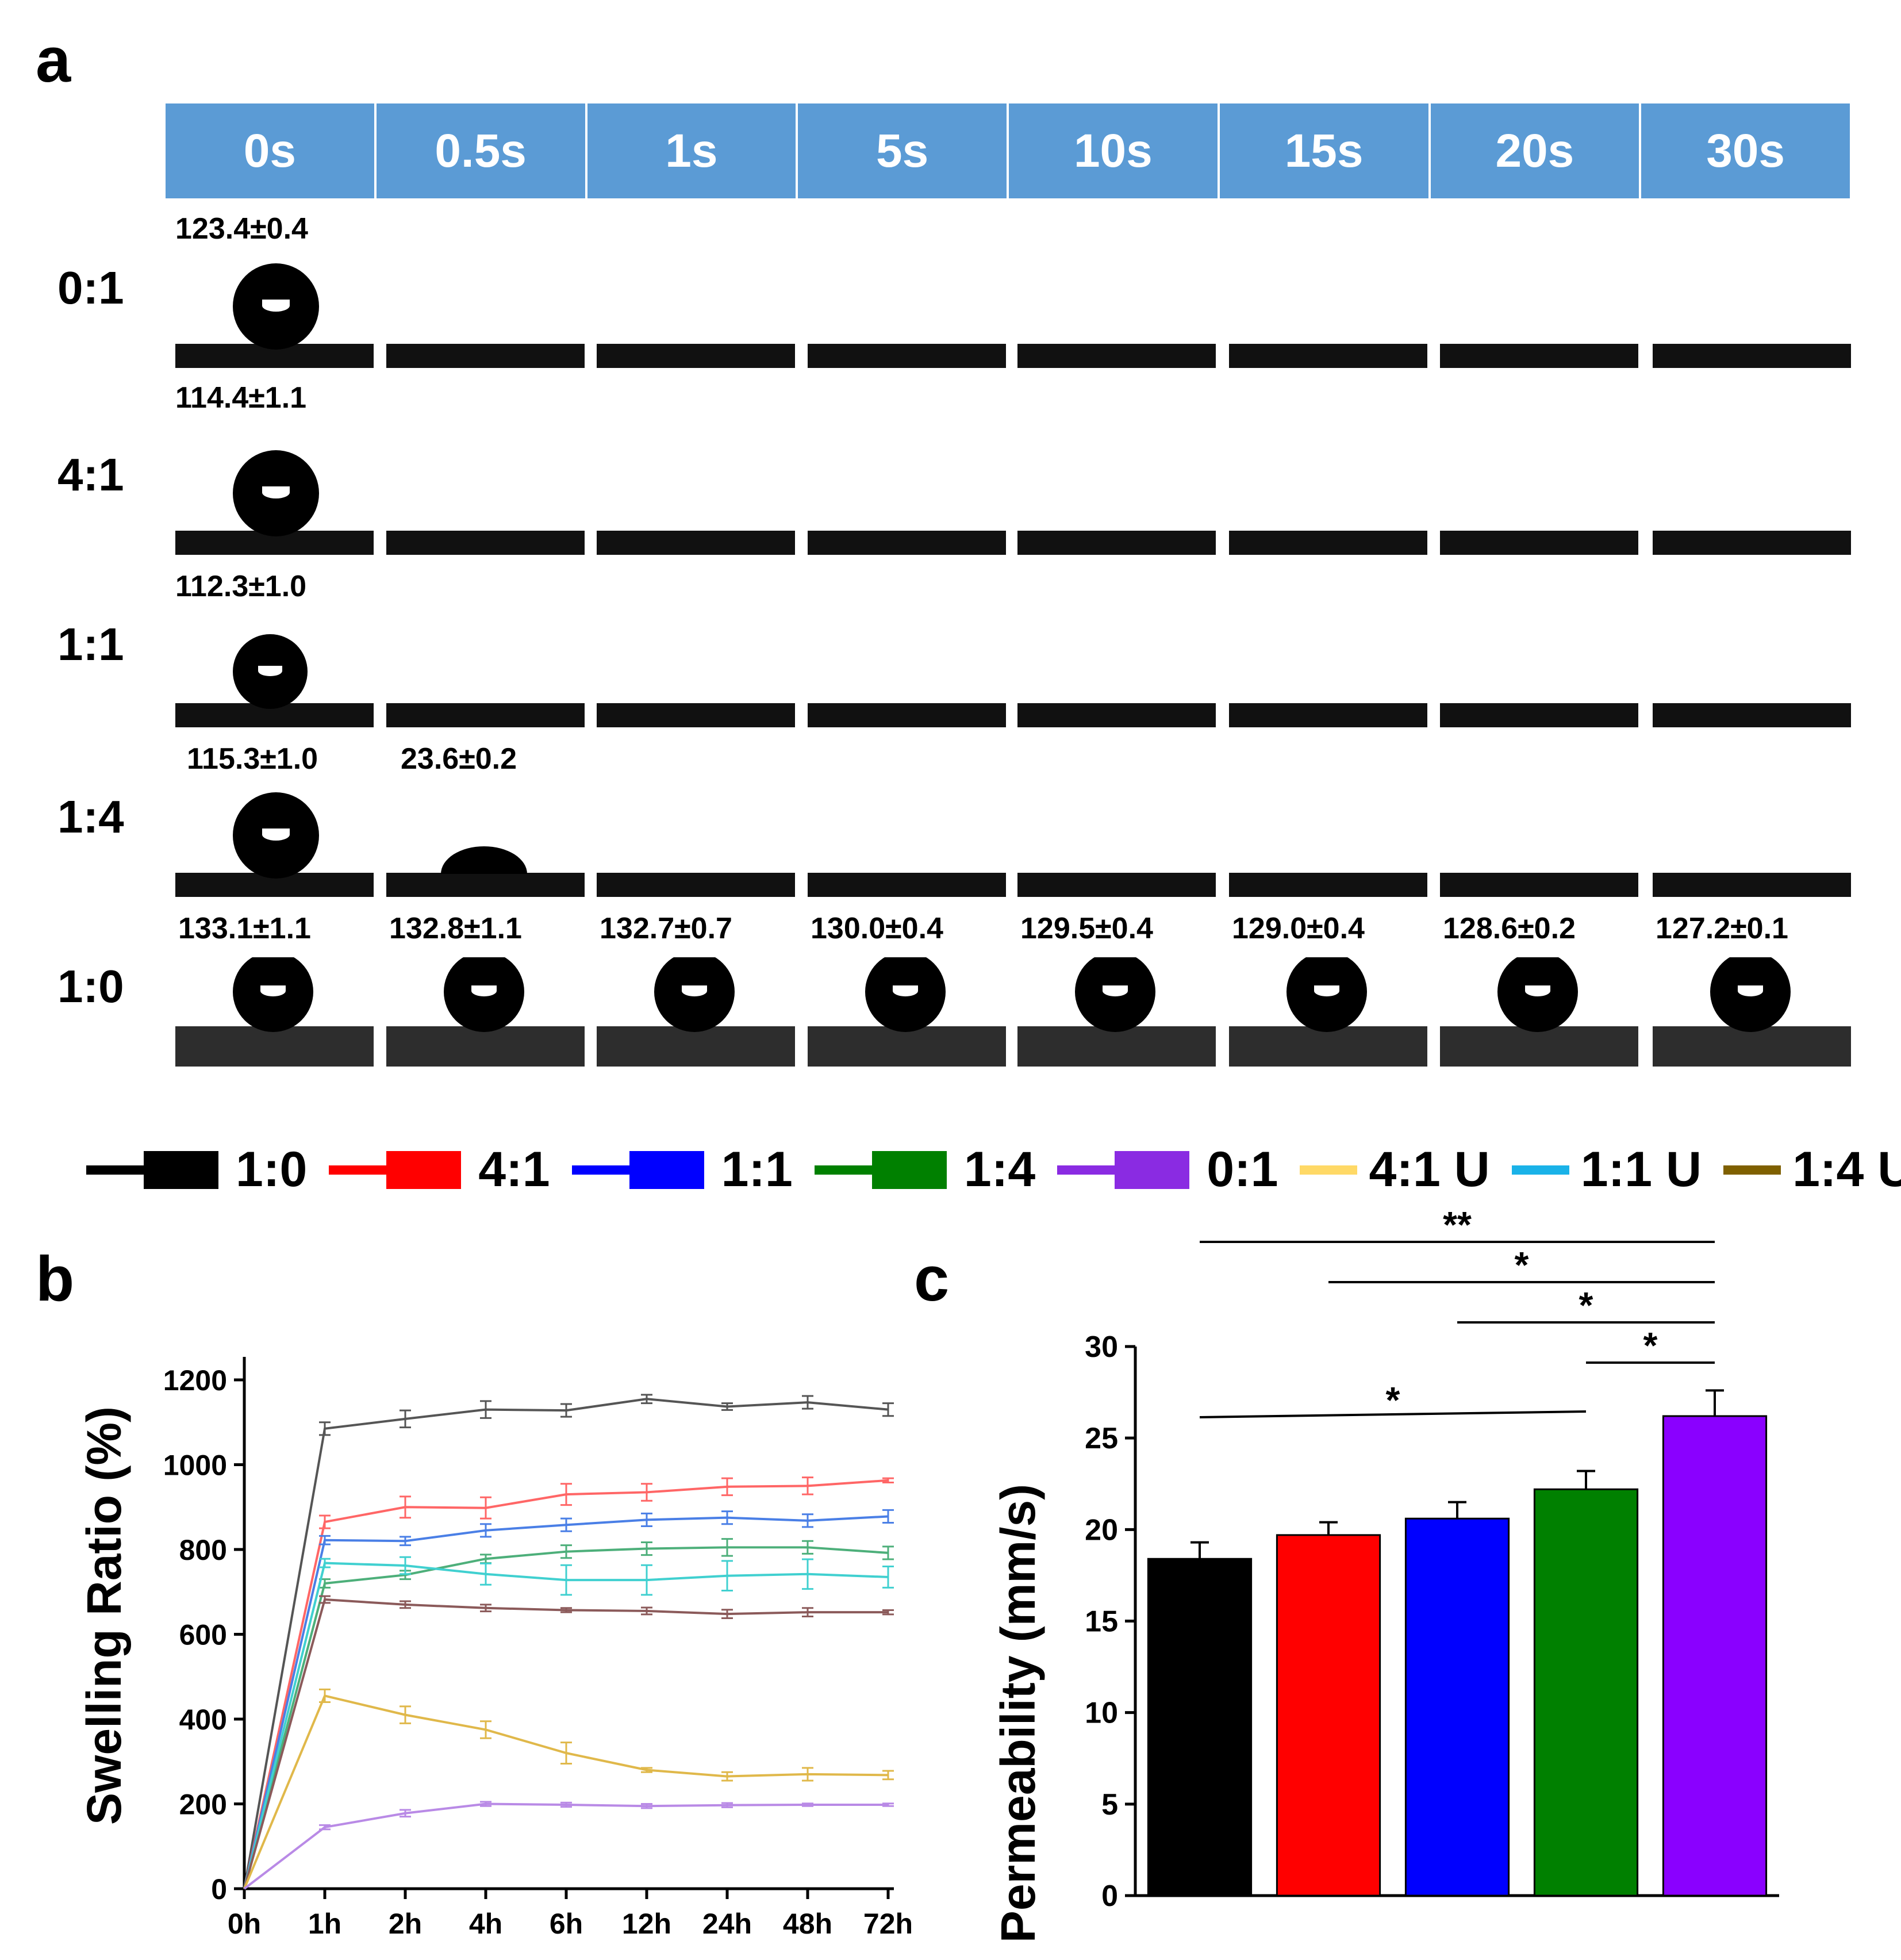  What do you see at coordinates (56, 1279) in the screenshot?
I see `panel-label-b: b` at bounding box center [56, 1279].